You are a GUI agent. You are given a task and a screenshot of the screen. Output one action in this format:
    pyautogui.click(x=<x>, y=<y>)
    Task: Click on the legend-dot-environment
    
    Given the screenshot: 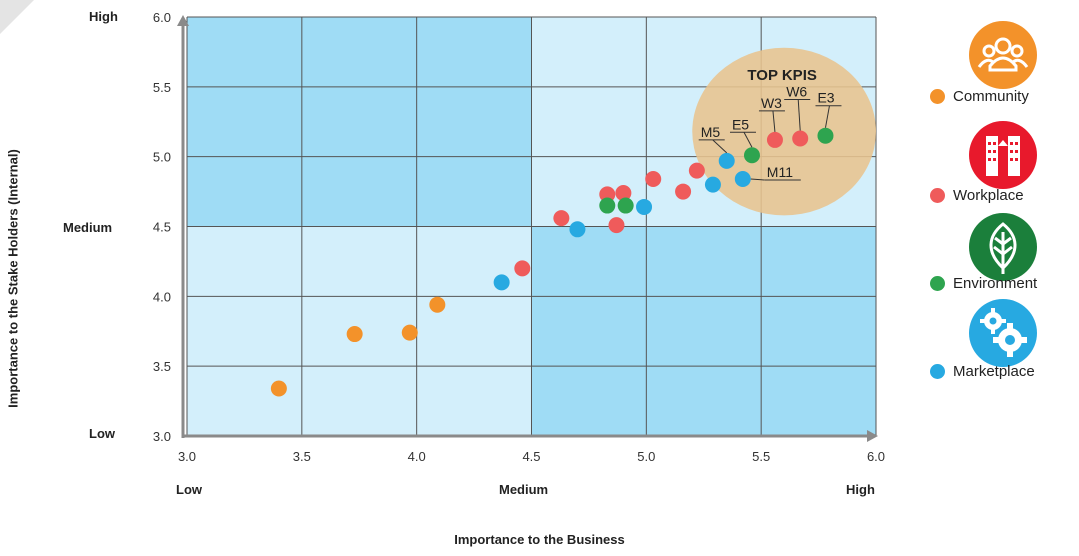 What is the action you would take?
    pyautogui.click(x=937, y=283)
    